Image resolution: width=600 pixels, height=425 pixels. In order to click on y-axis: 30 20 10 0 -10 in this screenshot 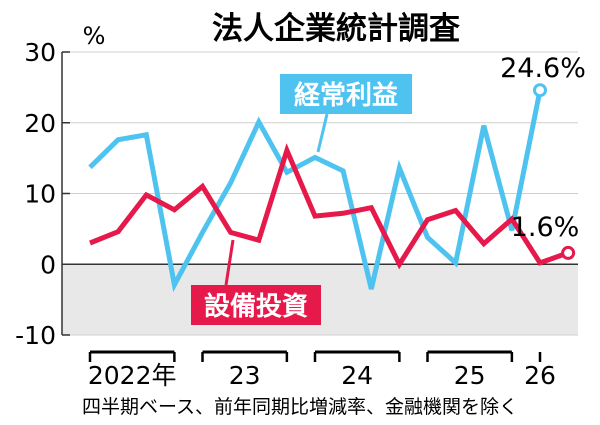, I will do `click(42, 194)`.